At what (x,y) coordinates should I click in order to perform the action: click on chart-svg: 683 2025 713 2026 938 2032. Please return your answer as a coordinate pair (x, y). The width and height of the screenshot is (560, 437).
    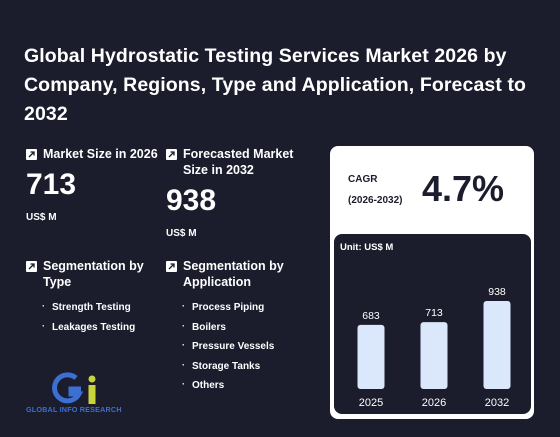
    Looking at the image, I should click on (434, 347).